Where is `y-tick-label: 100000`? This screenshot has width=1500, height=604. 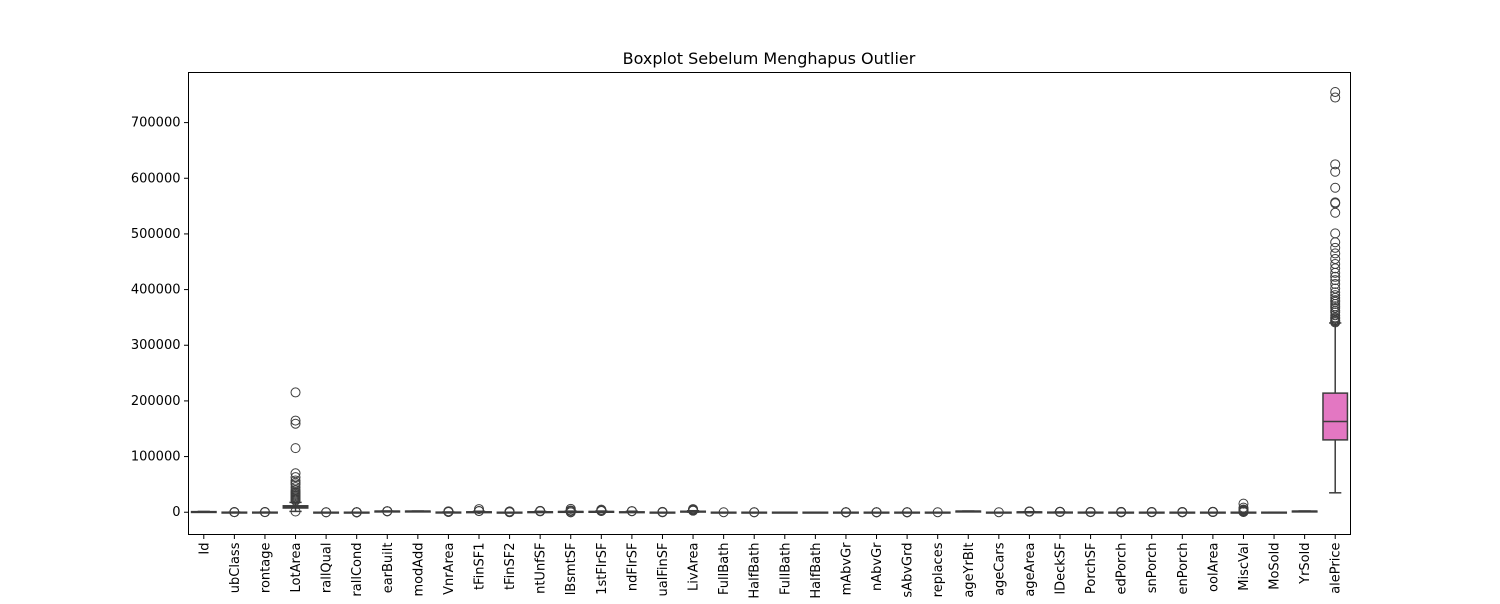 y-tick-label: 100000 is located at coordinates (156, 457).